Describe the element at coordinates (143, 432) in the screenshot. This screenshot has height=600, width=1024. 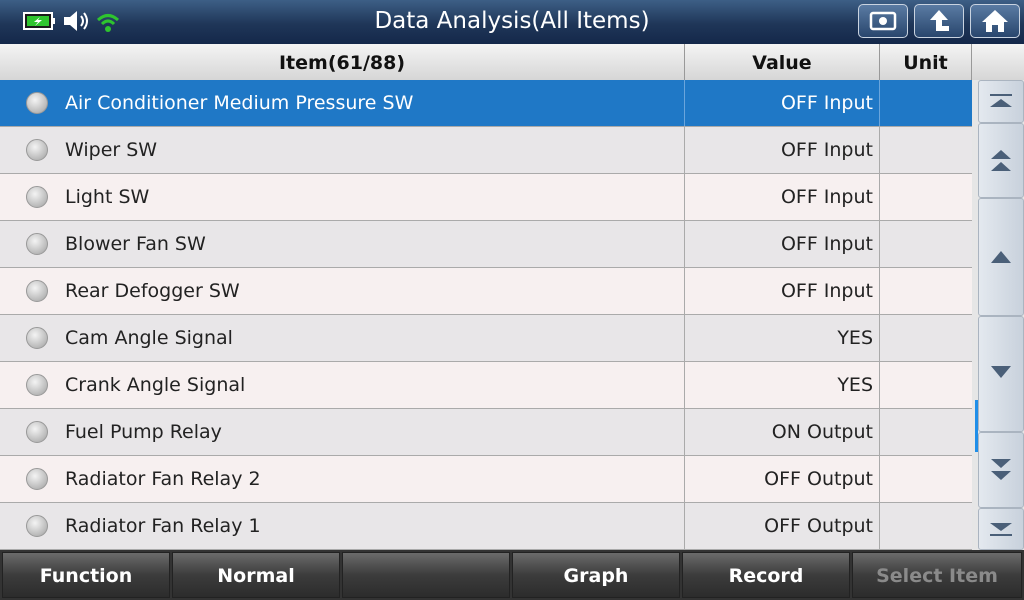
I see `item-name: Fuel Pump Relay` at that location.